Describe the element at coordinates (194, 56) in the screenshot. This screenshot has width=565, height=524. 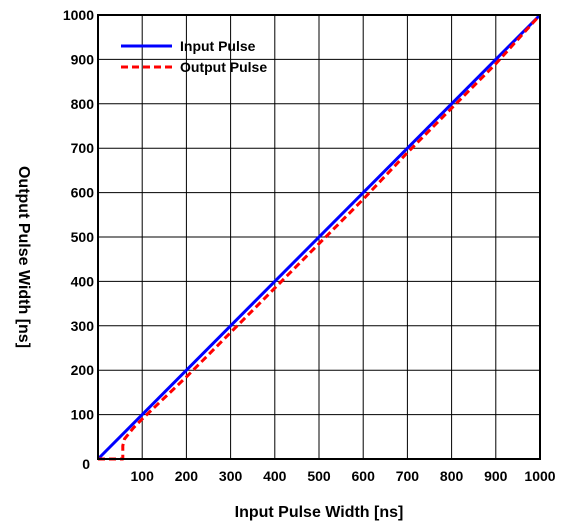
I see `legend: Input Pulse Output Pulse` at that location.